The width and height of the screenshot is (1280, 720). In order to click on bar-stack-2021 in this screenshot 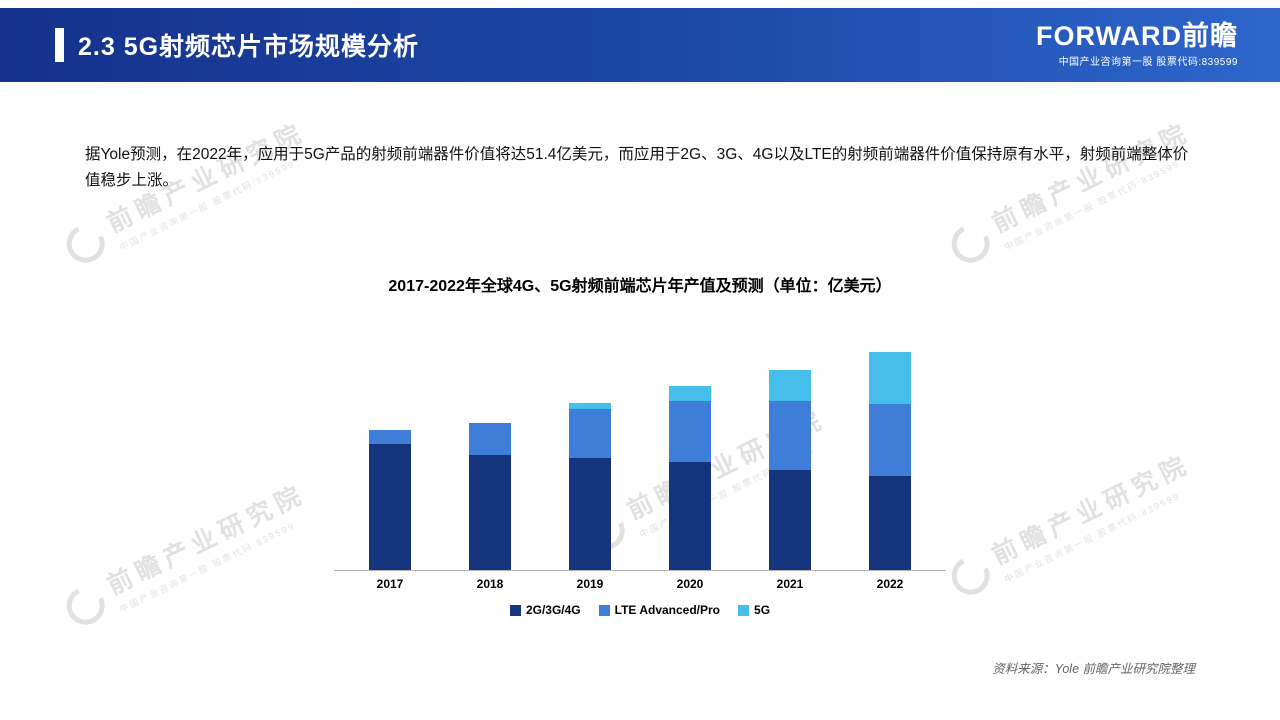, I will do `click(790, 469)`.